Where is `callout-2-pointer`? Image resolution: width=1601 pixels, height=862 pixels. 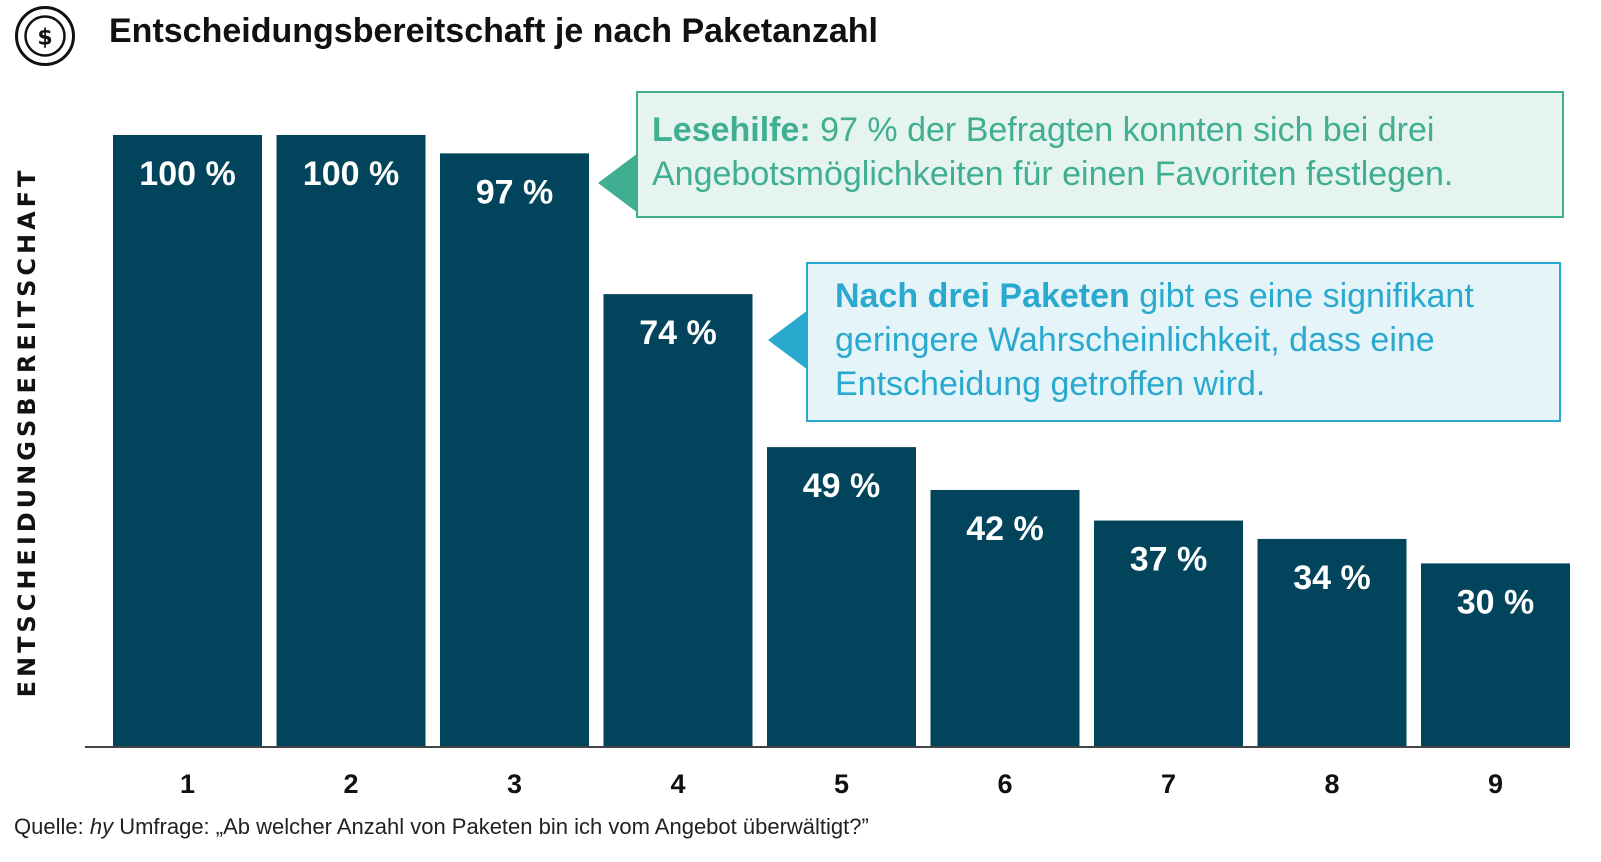
callout-2-pointer is located at coordinates (788, 340).